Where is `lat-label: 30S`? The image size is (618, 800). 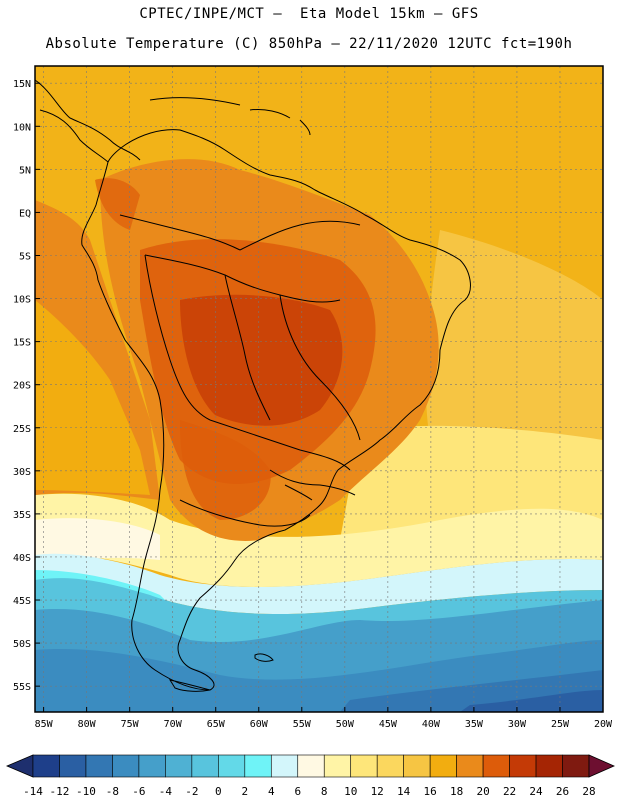
lat-label: 30S is located at coordinates (22, 472).